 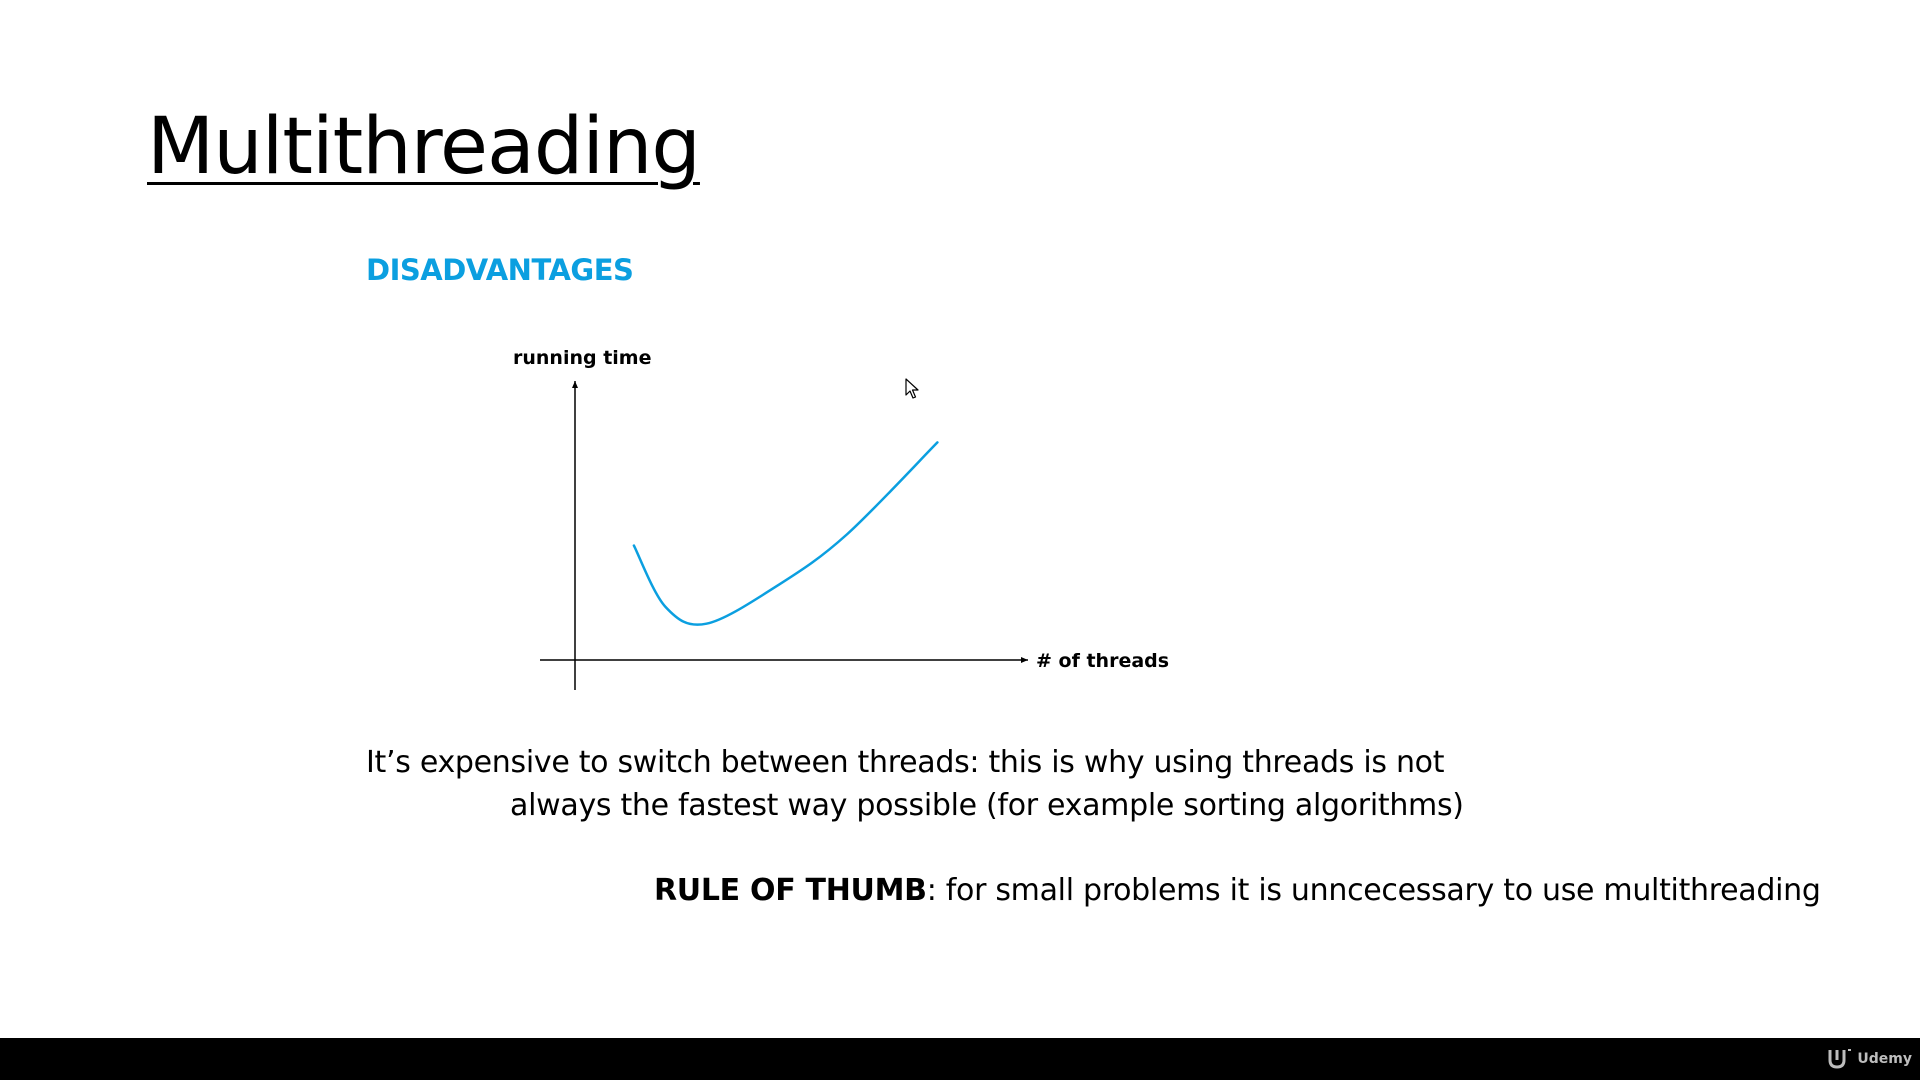 What do you see at coordinates (912, 388) in the screenshot?
I see `mouse-pointer-icon` at bounding box center [912, 388].